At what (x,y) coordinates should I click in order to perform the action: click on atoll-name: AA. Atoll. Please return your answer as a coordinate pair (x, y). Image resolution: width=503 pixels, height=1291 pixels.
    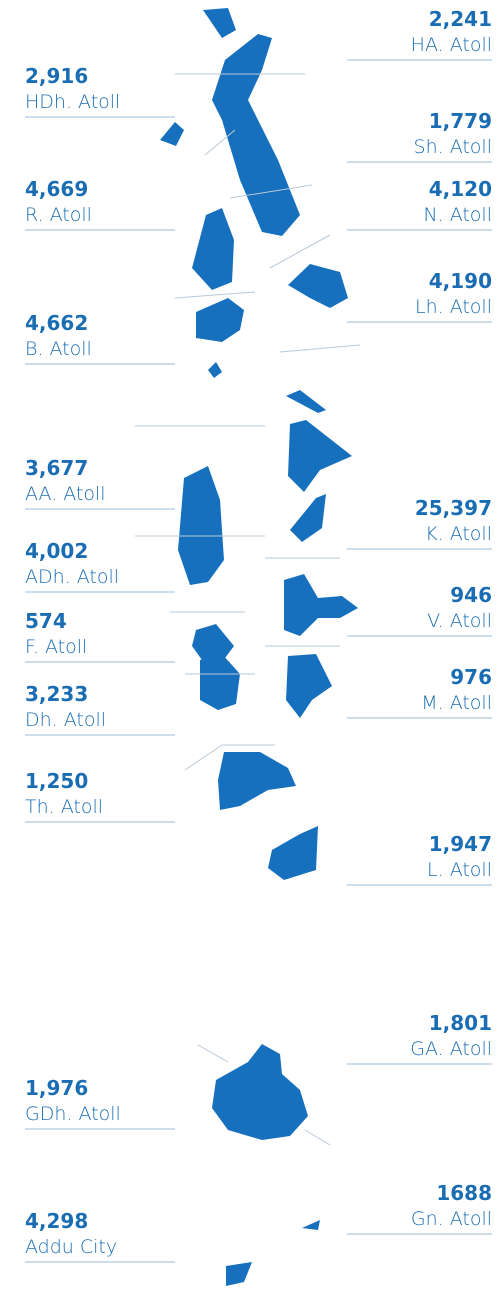
    Looking at the image, I should click on (65, 494).